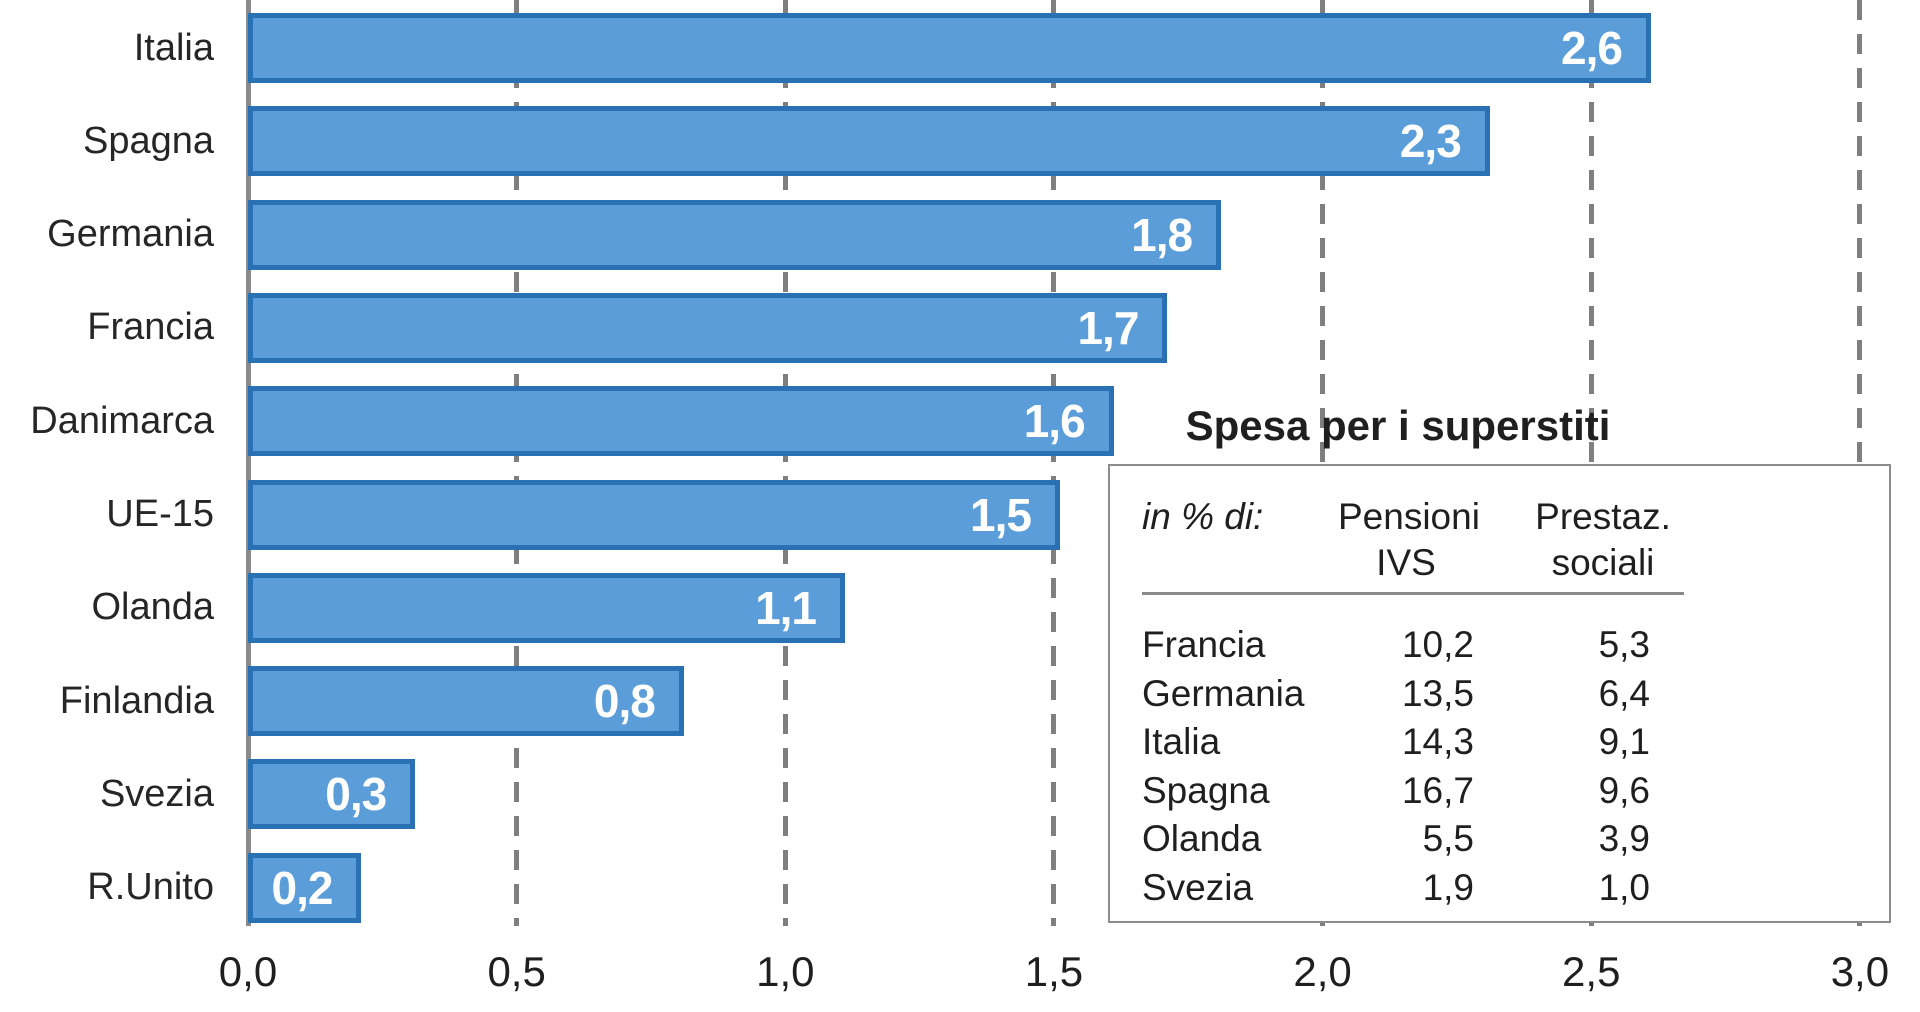 This screenshot has height=1012, width=1920. What do you see at coordinates (150, 887) in the screenshot?
I see `category-label-r-unito: R.Unito` at bounding box center [150, 887].